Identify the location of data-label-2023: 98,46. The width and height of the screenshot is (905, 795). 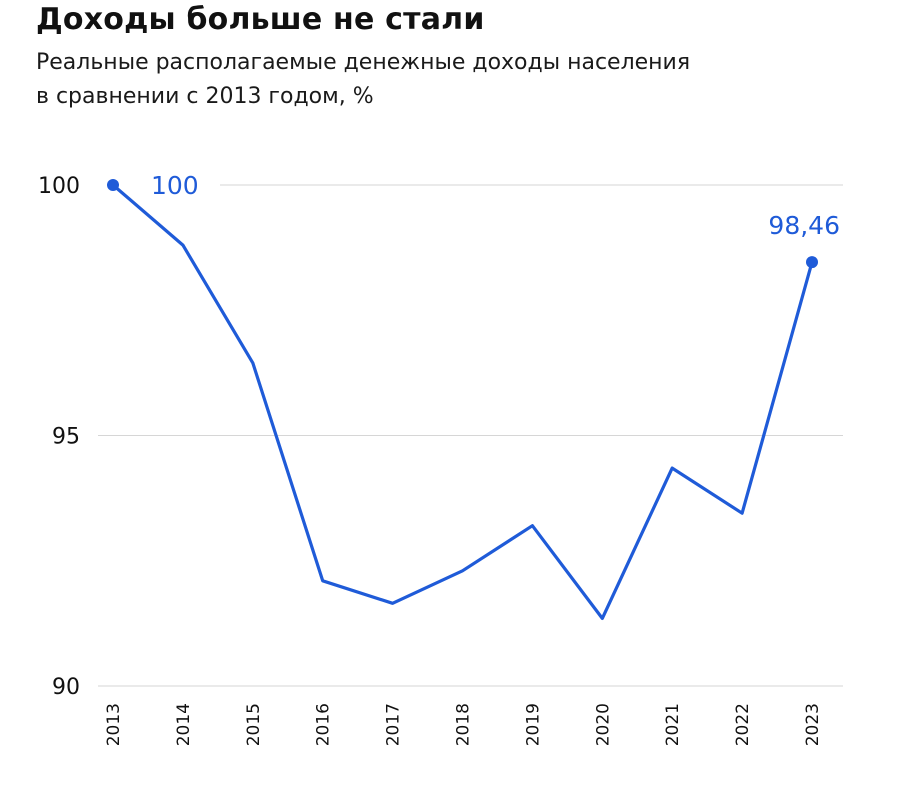
(804, 225).